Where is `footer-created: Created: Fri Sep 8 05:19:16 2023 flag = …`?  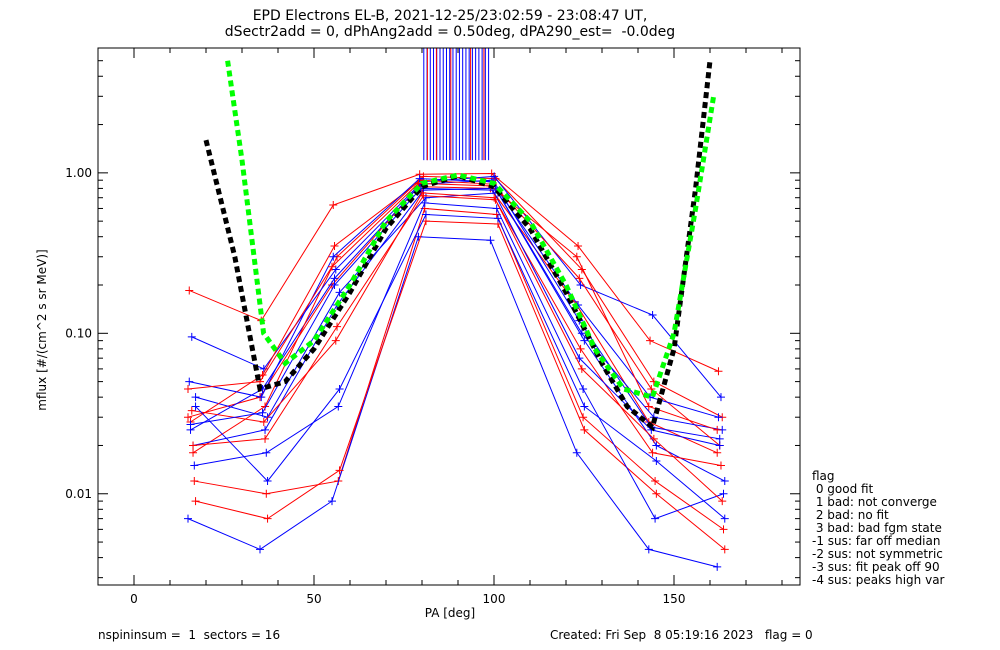 footer-created: Created: Fri Sep 8 05:19:16 2023 flag = … is located at coordinates (681, 635).